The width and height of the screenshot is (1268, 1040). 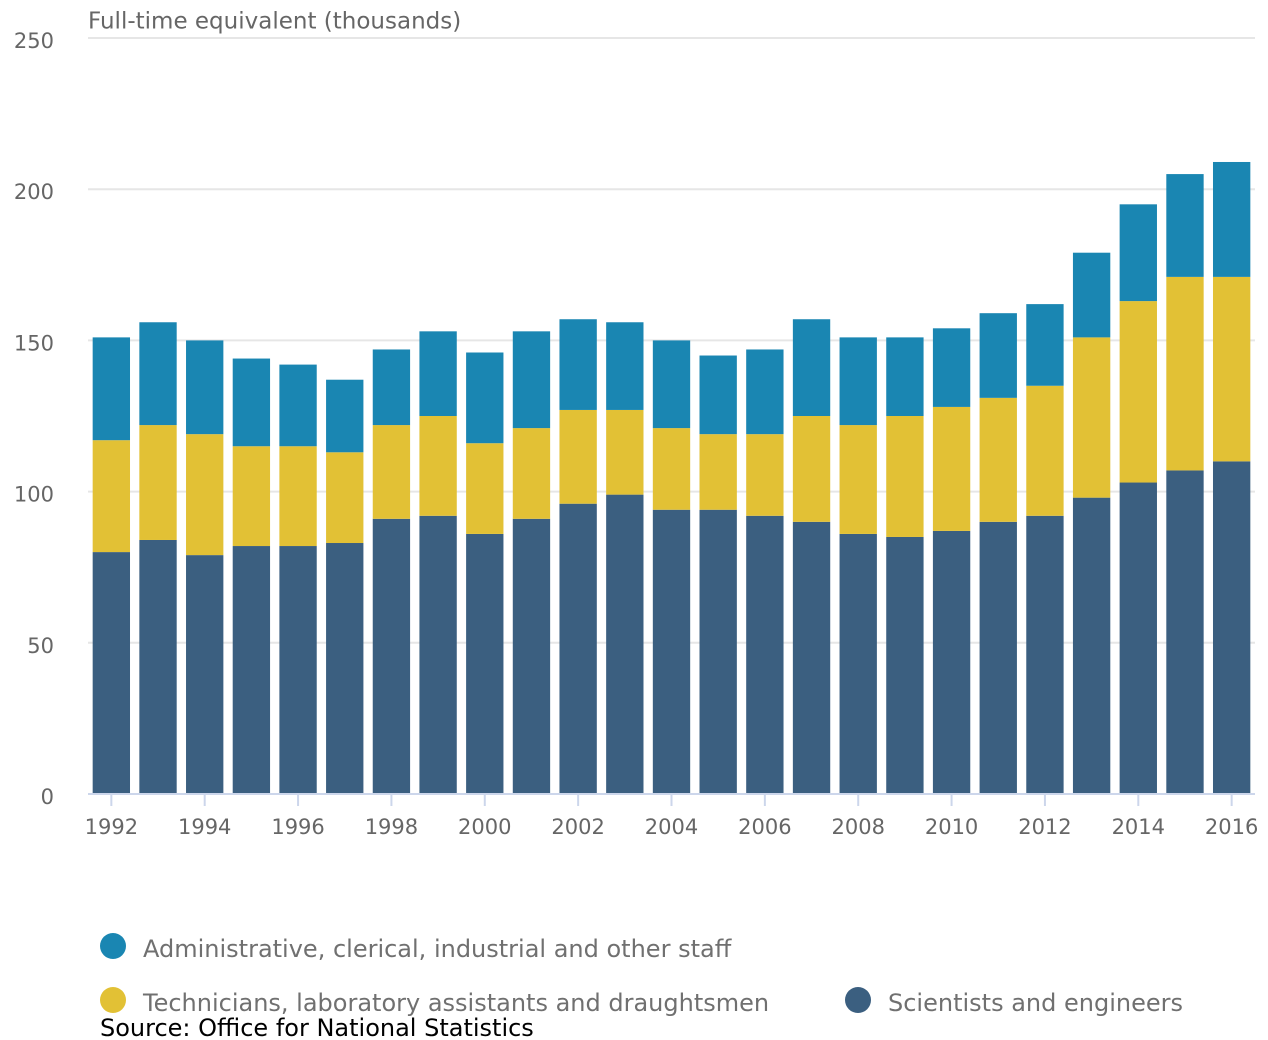 What do you see at coordinates (40, 646) in the screenshot?
I see `y-tick-label: 50` at bounding box center [40, 646].